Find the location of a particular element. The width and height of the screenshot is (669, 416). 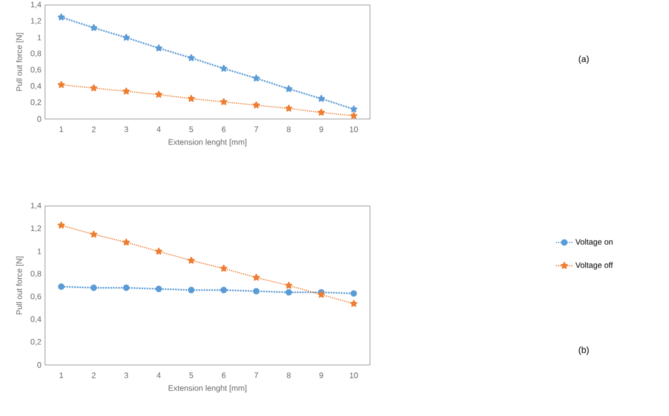

text: (b) is located at coordinates (583, 350).